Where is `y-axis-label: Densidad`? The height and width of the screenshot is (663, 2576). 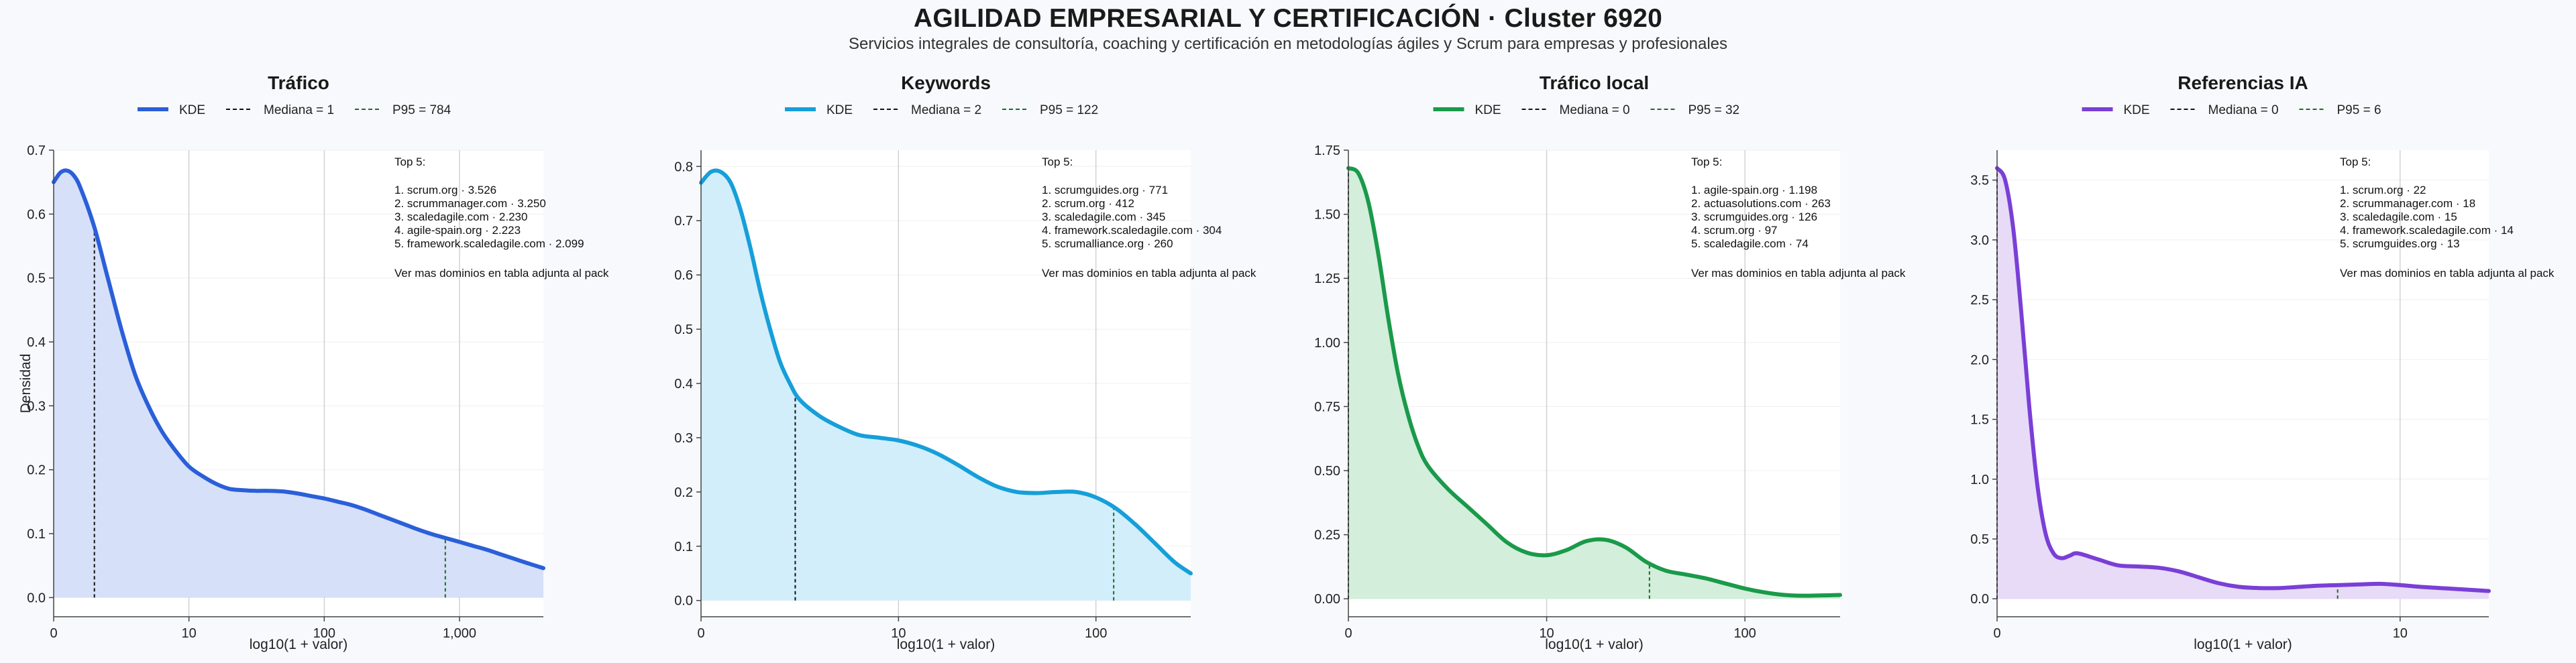 y-axis-label: Densidad is located at coordinates (26, 384).